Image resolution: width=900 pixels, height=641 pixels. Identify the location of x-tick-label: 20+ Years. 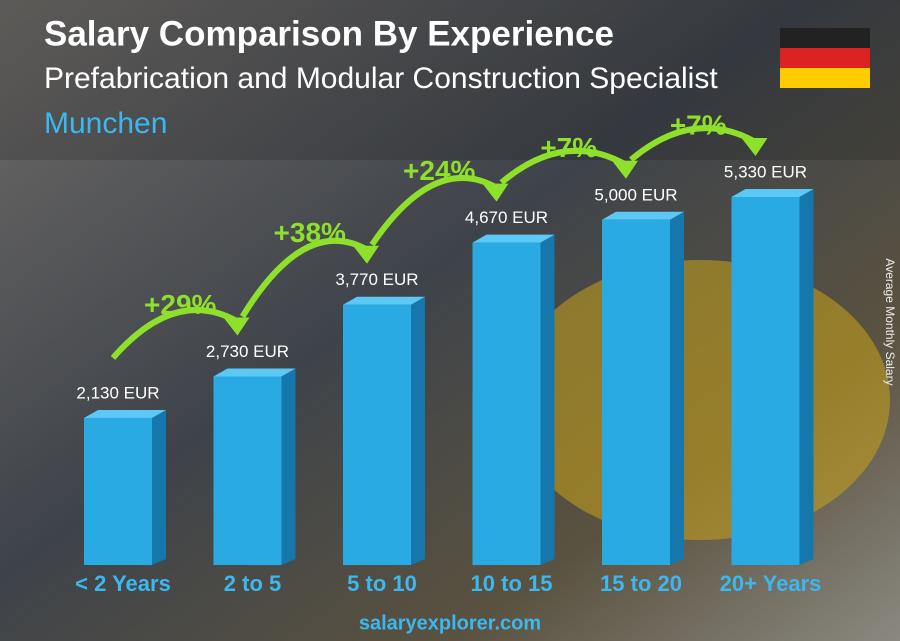
(771, 583).